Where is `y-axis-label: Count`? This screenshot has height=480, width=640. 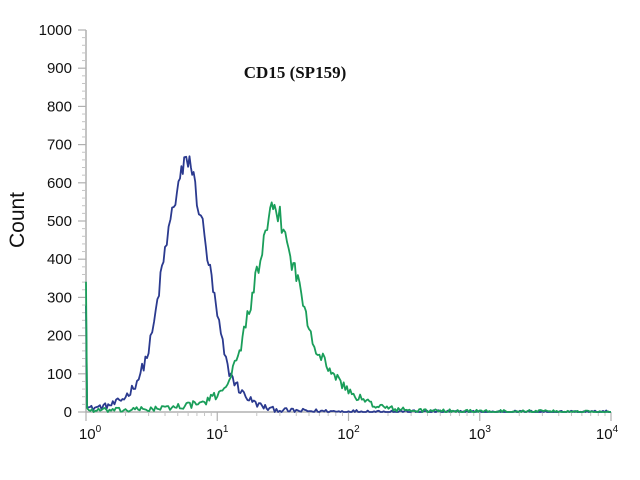 y-axis-label: Count is located at coordinates (17, 220).